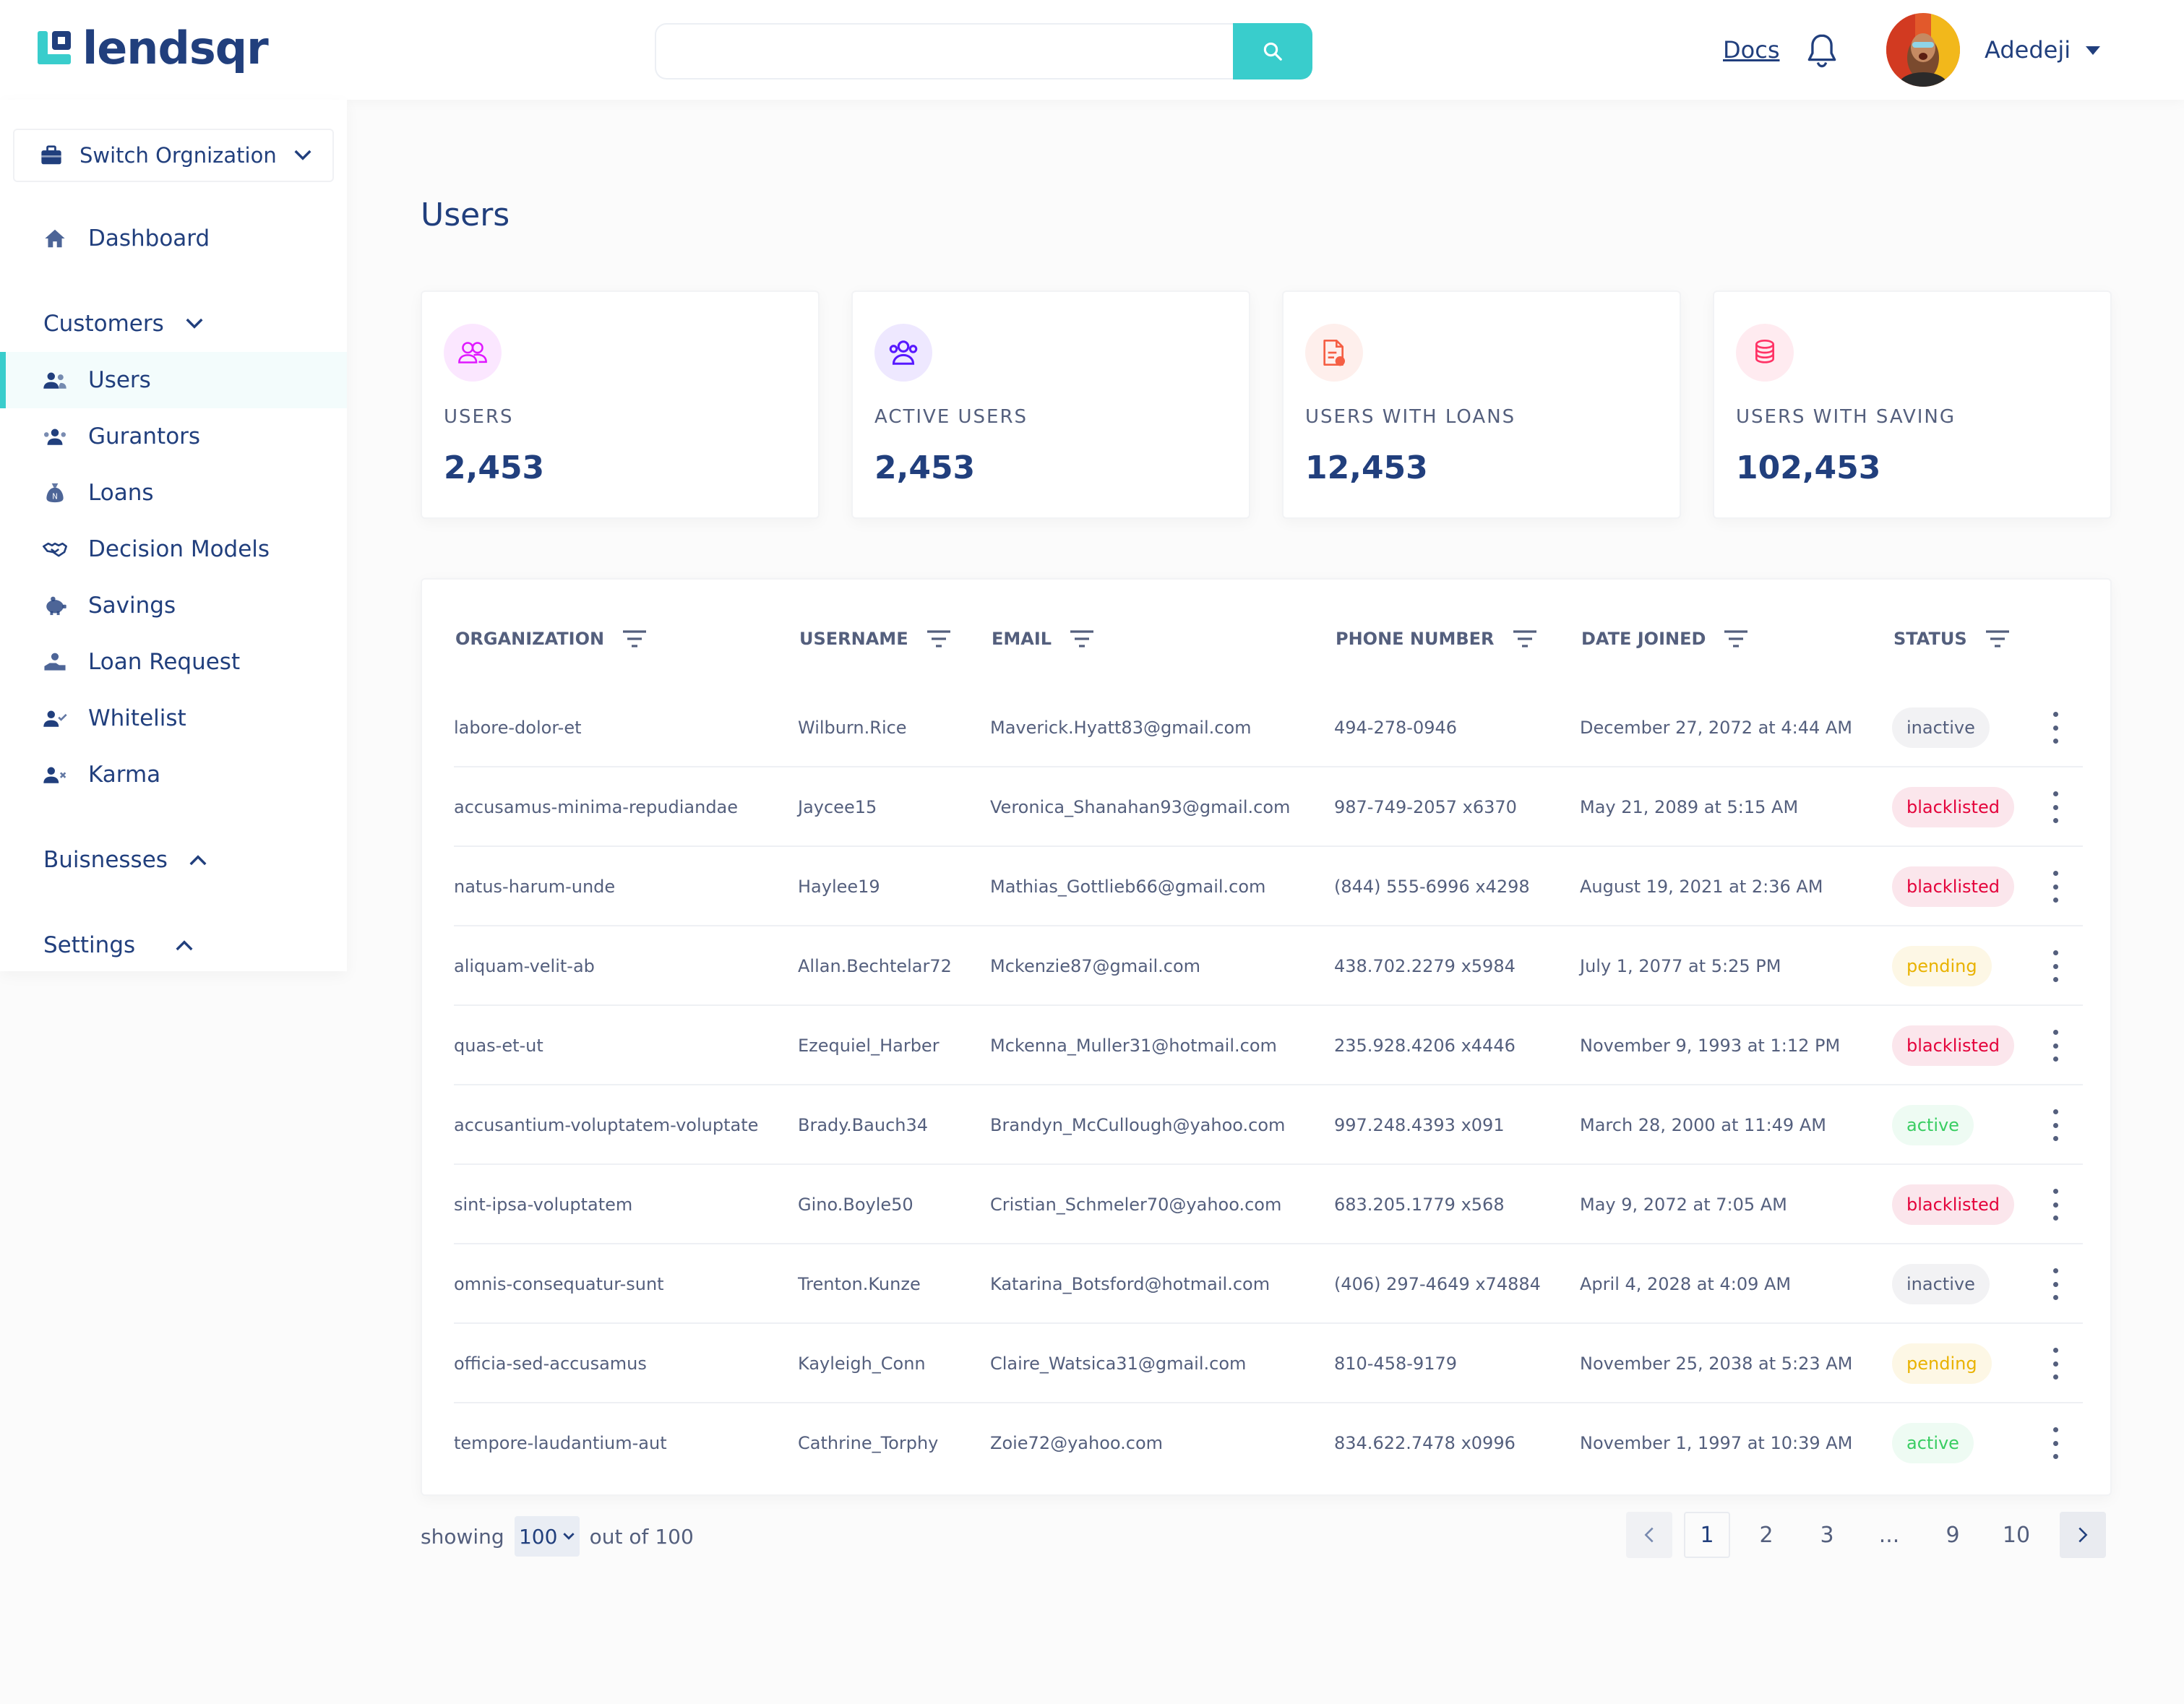 The height and width of the screenshot is (1704, 2184). Describe the element at coordinates (1437, 1284) in the screenshot. I see `cell-phone: (406) 297-4649 x74884` at that location.